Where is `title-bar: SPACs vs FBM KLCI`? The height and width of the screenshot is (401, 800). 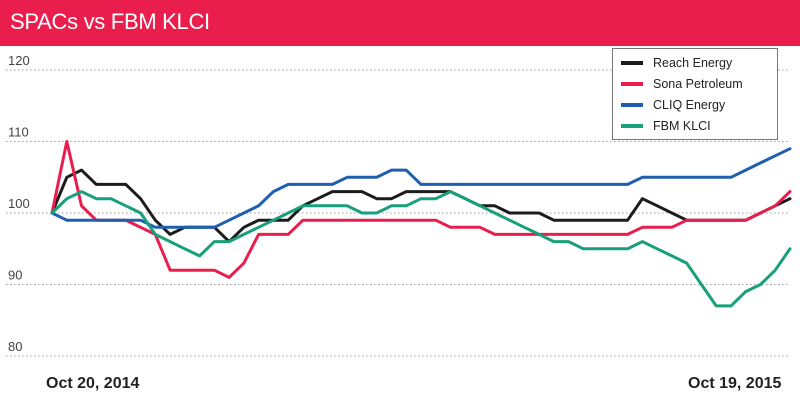 title-bar: SPACs vs FBM KLCI is located at coordinates (400, 23).